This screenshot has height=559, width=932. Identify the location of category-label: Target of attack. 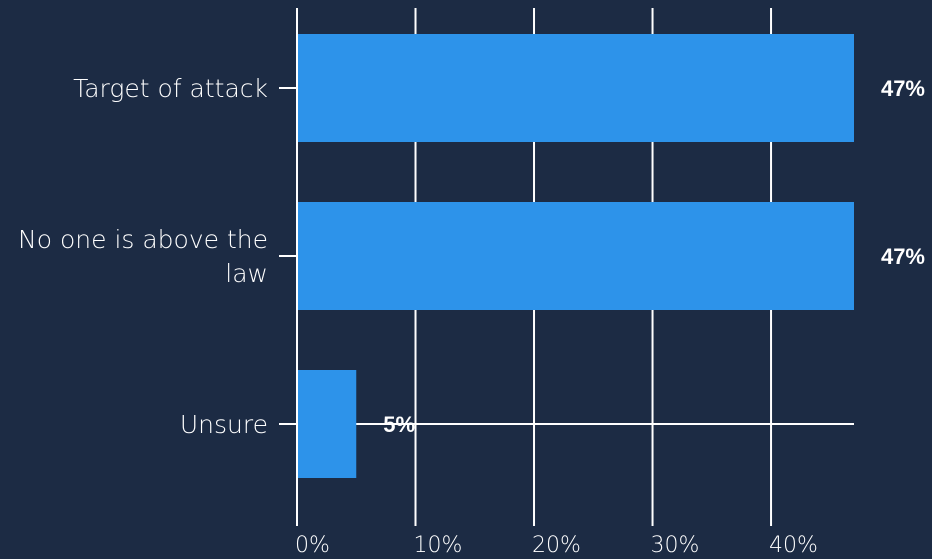
(170, 88).